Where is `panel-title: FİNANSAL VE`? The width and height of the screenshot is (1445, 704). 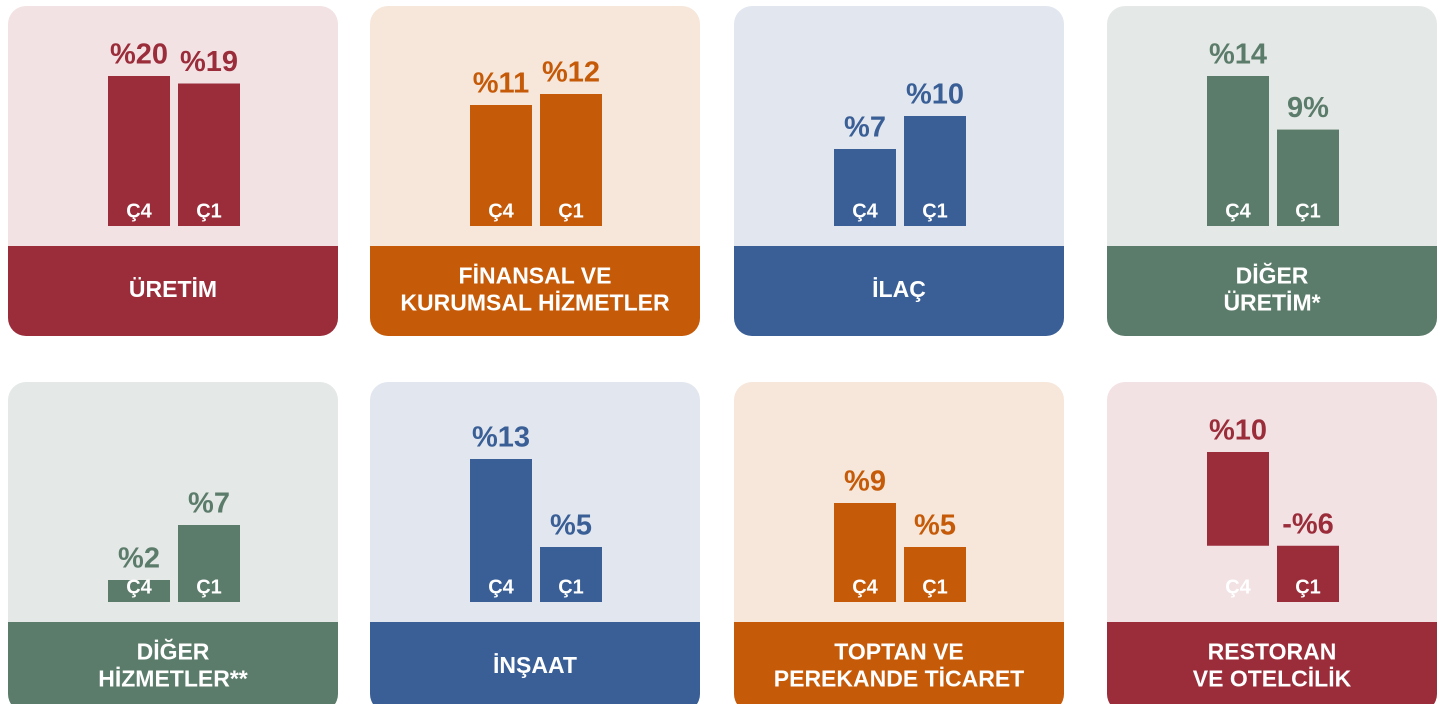
panel-title: FİNANSAL VE is located at coordinates (535, 276).